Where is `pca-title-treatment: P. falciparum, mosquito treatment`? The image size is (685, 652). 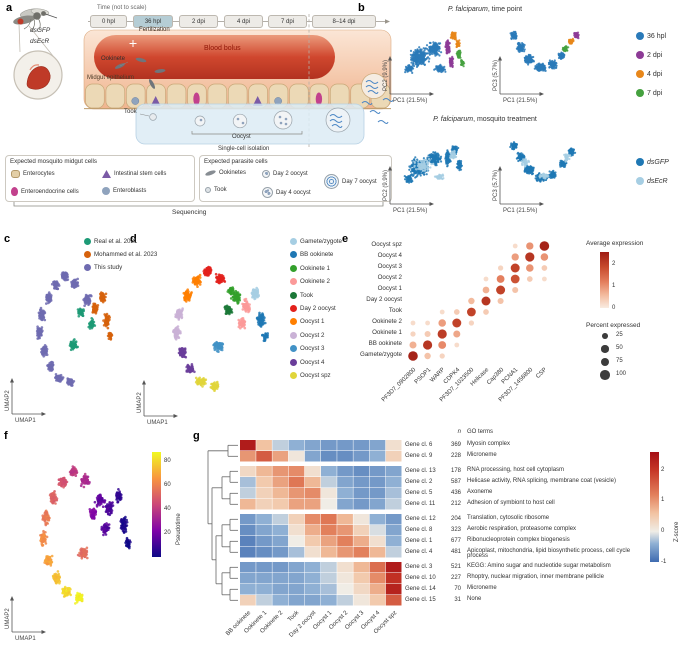 pca-title-treatment: P. falciparum, mosquito treatment is located at coordinates (485, 119).